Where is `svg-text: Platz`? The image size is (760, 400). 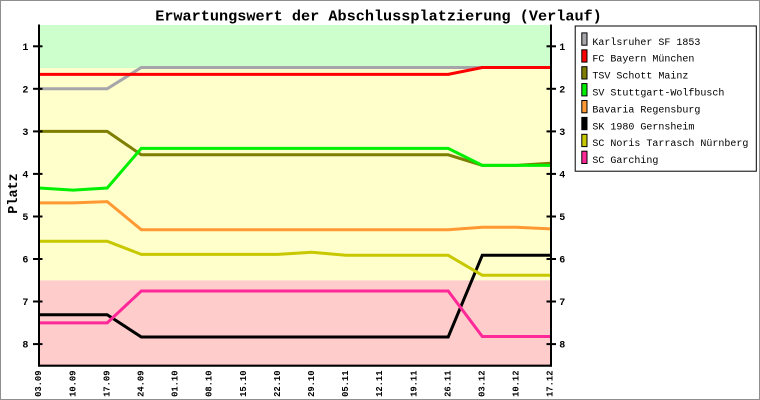 svg-text: Platz is located at coordinates (14, 193).